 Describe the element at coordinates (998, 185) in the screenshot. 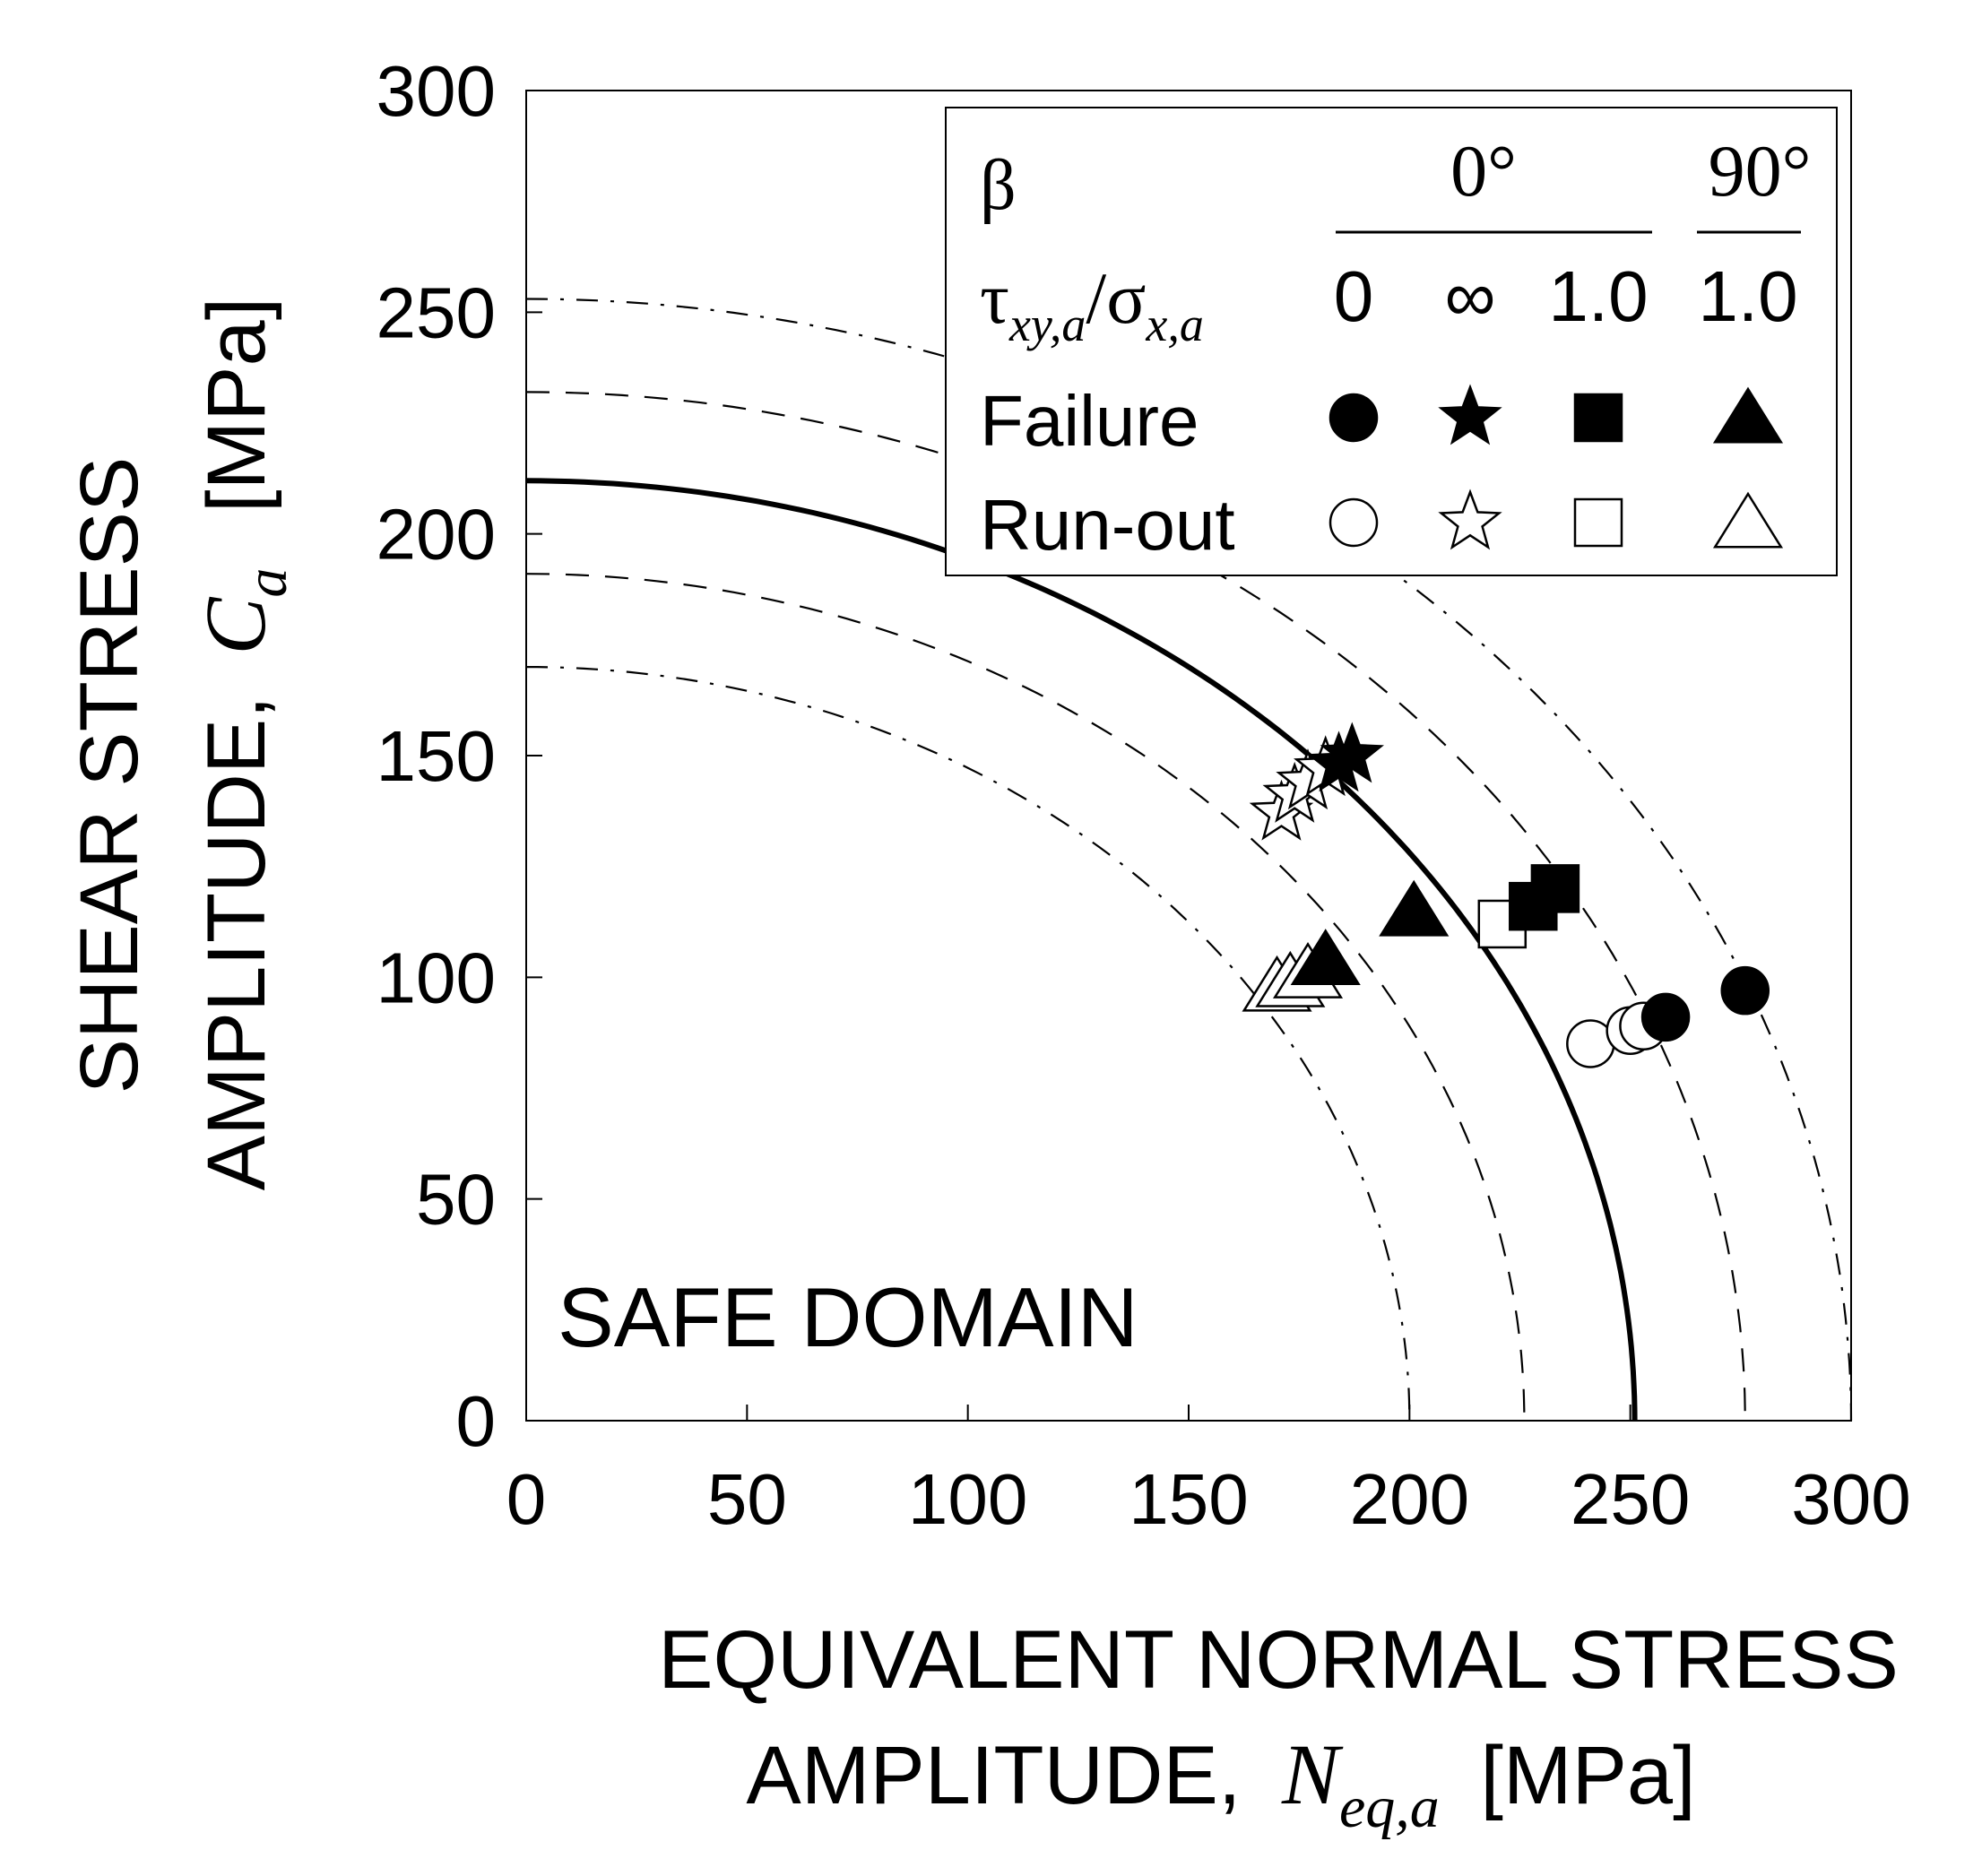

I see `legend-beta-label: β` at that location.